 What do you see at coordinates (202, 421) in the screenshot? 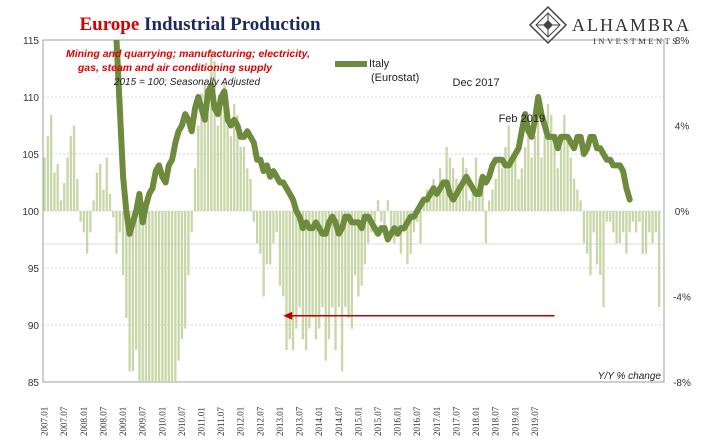
I see `x-tick-label: 2011.01` at bounding box center [202, 421].